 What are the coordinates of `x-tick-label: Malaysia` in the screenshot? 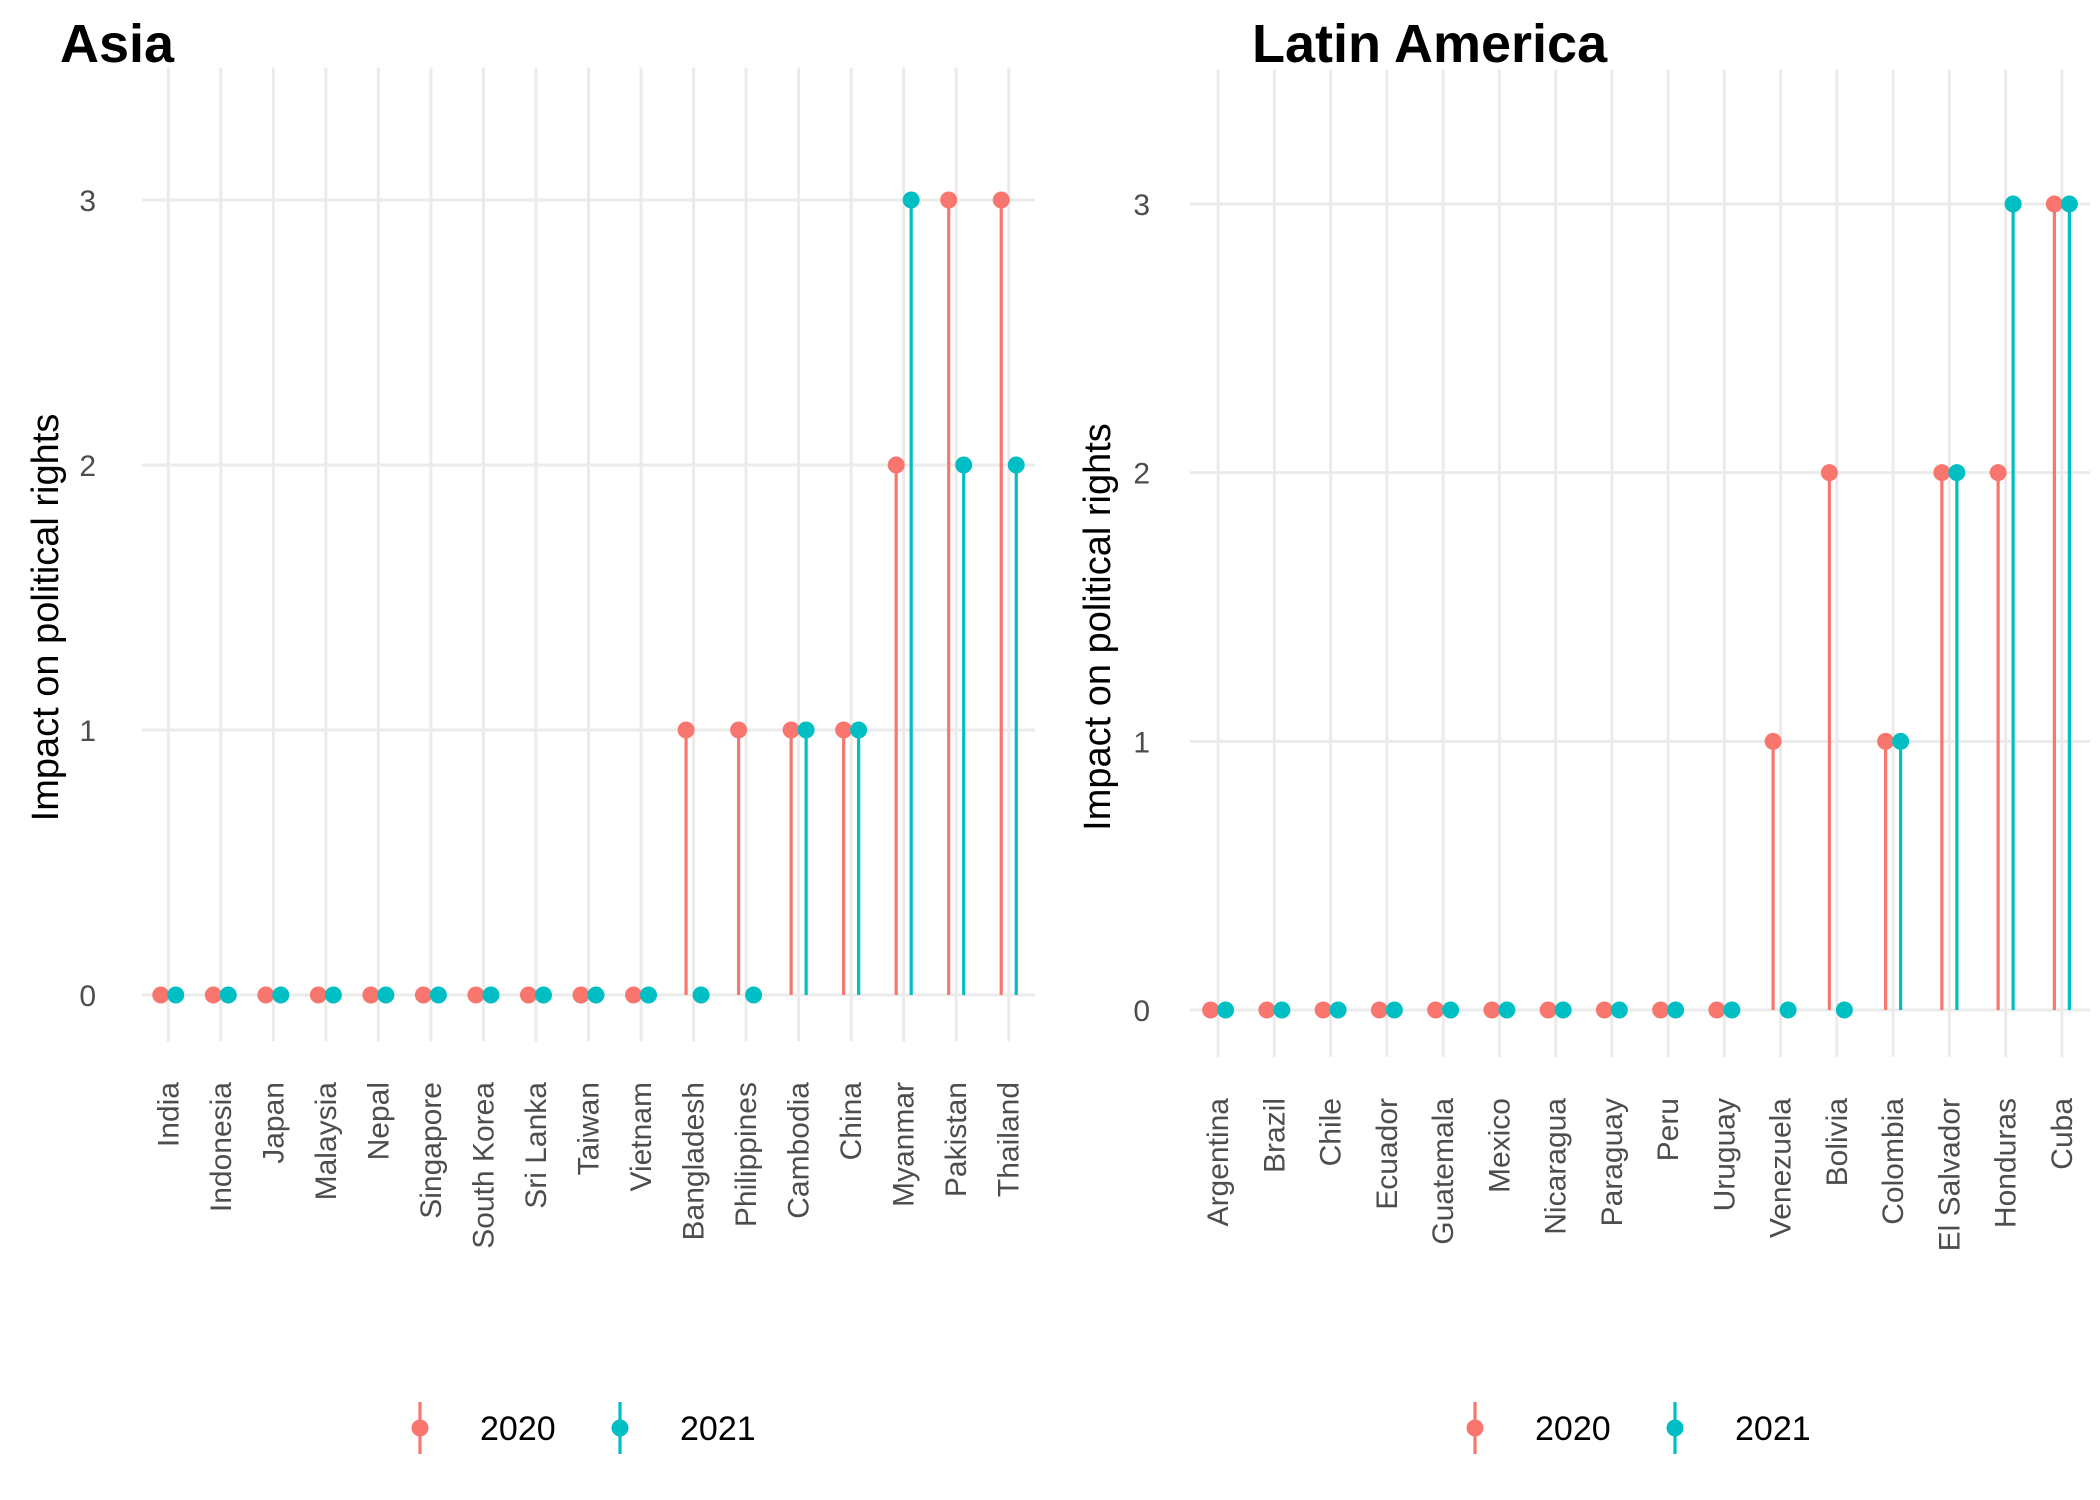 It's located at (326, 1141).